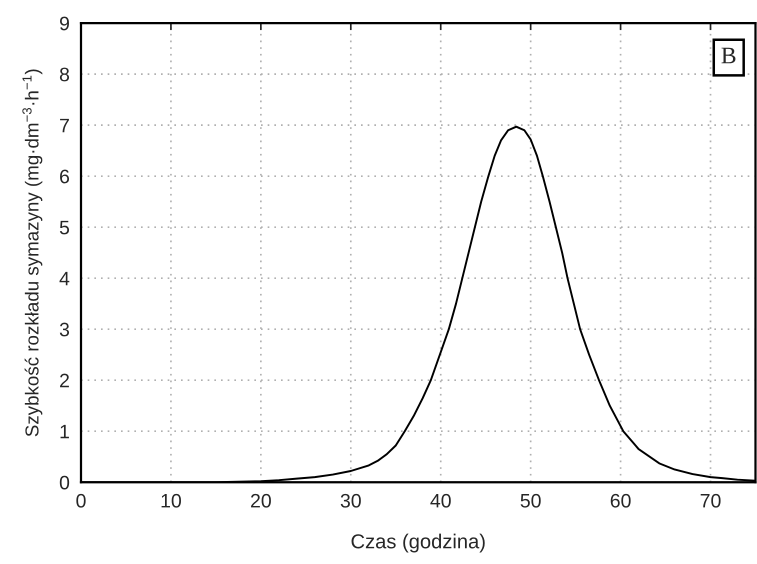 This screenshot has width=757, height=564. I want to click on y-tick-label: 2, so click(64, 381).